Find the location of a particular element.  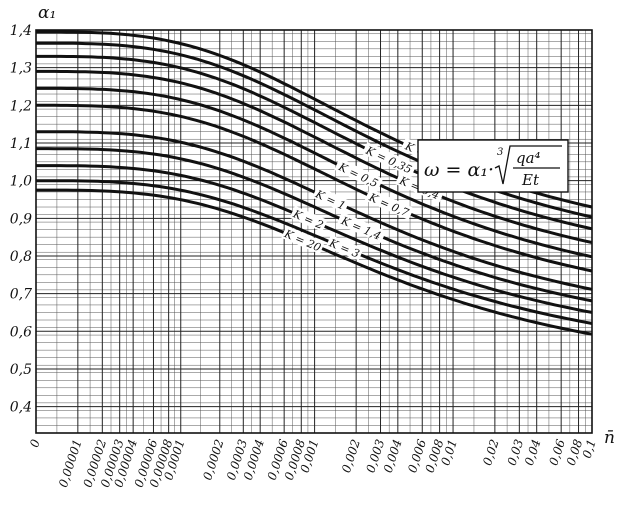

x-tick-label: 0,002 is located at coordinates (351, 456).